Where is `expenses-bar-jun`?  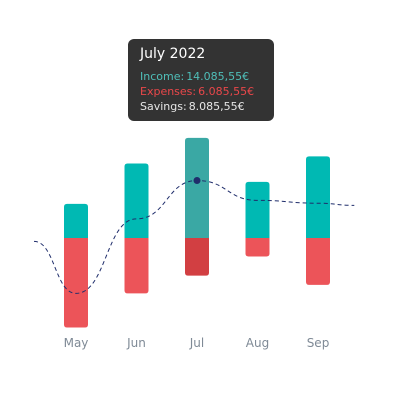 expenses-bar-jun is located at coordinates (136, 266).